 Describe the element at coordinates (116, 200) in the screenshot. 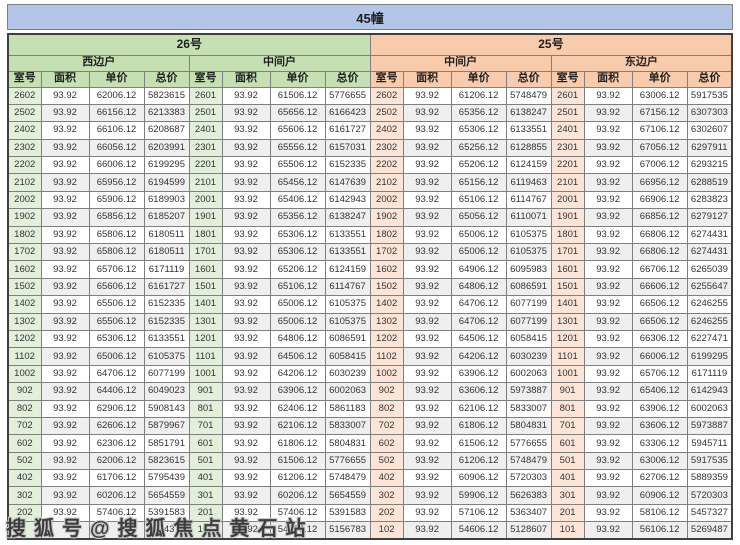

I see `cell-unit-price: 65906.12` at that location.